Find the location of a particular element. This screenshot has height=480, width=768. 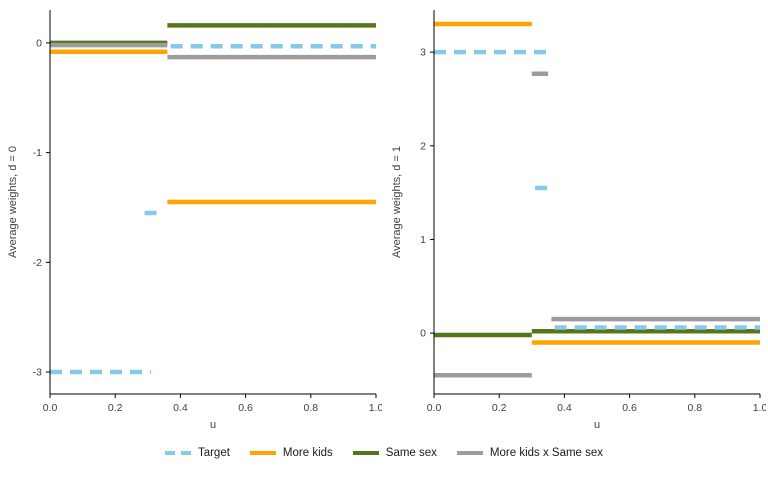

y-axis-title: Average weights, d = 1 is located at coordinates (397, 202).